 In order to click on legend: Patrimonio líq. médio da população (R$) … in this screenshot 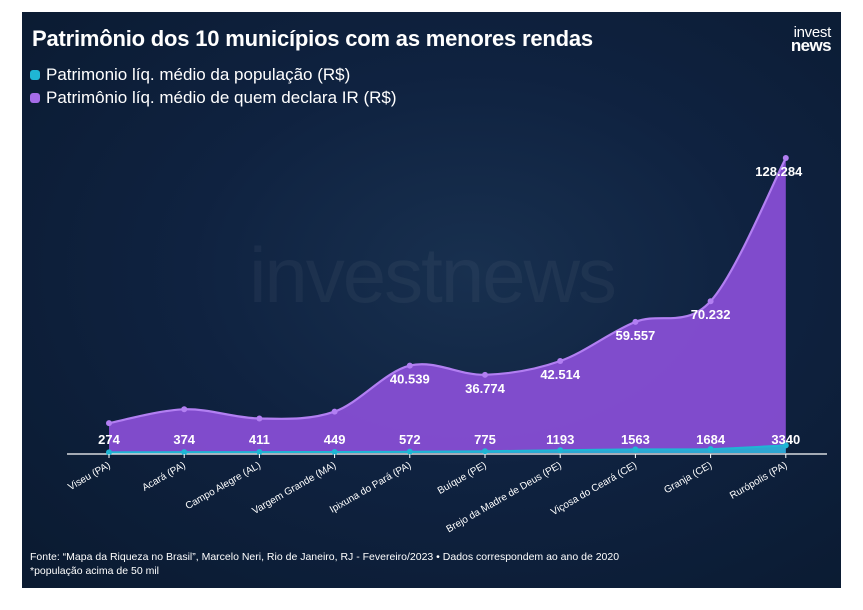, I will do `click(213, 86)`.